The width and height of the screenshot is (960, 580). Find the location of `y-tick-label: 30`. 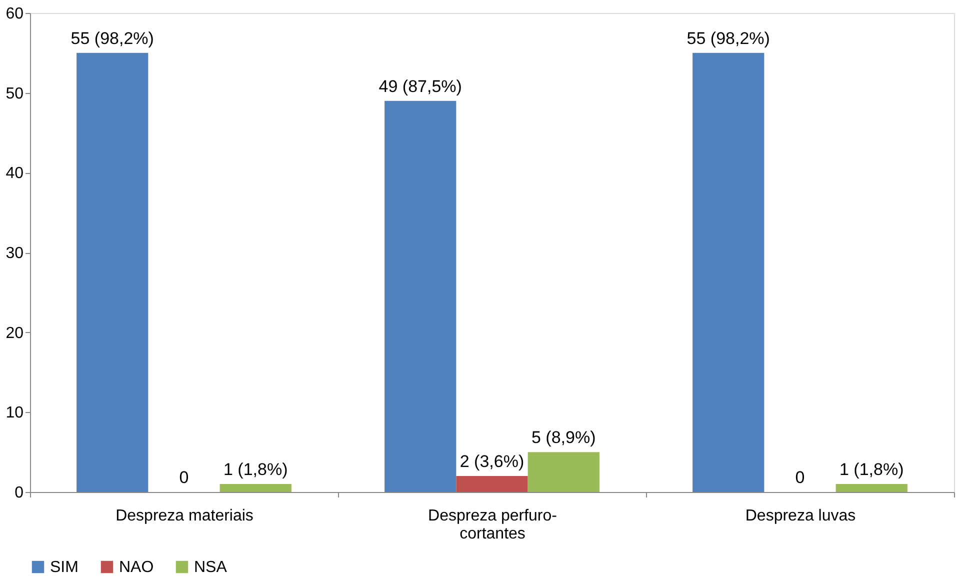

y-tick-label: 30 is located at coordinates (15, 253).